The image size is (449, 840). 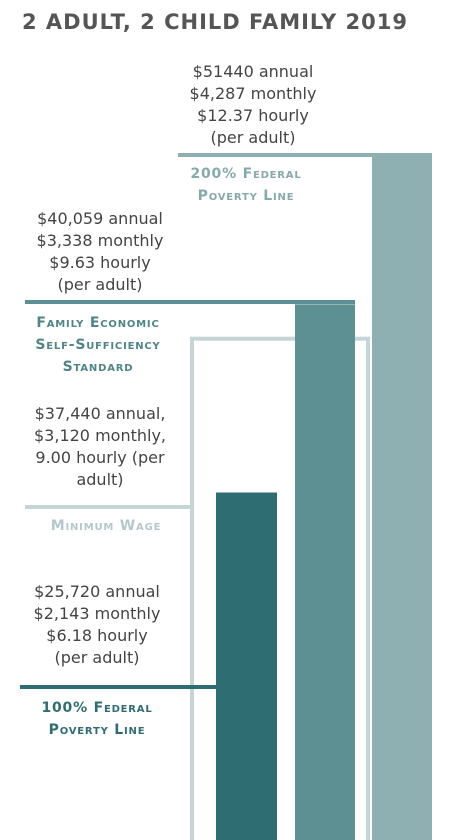 What do you see at coordinates (253, 115) in the screenshot?
I see `detail-line: $12.37 hourly` at bounding box center [253, 115].